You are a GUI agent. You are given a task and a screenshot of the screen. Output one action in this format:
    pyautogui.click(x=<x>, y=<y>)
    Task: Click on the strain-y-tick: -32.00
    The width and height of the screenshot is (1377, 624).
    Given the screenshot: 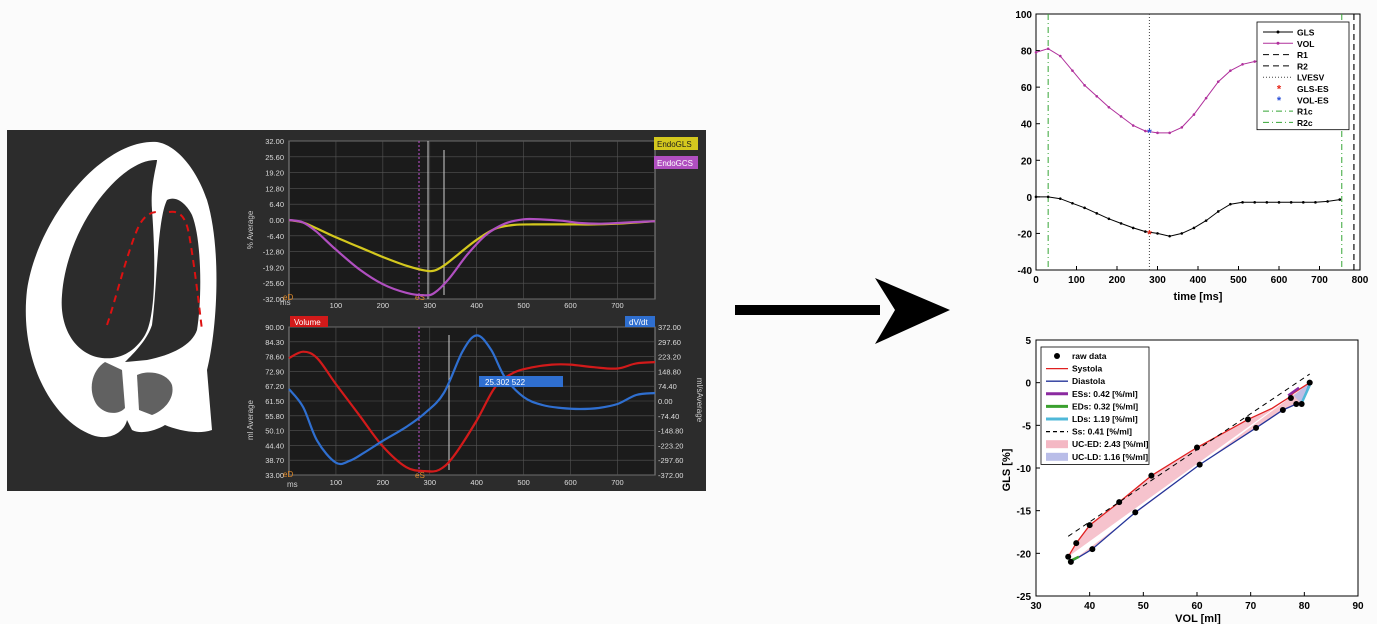 What is the action you would take?
    pyautogui.click(x=273, y=299)
    